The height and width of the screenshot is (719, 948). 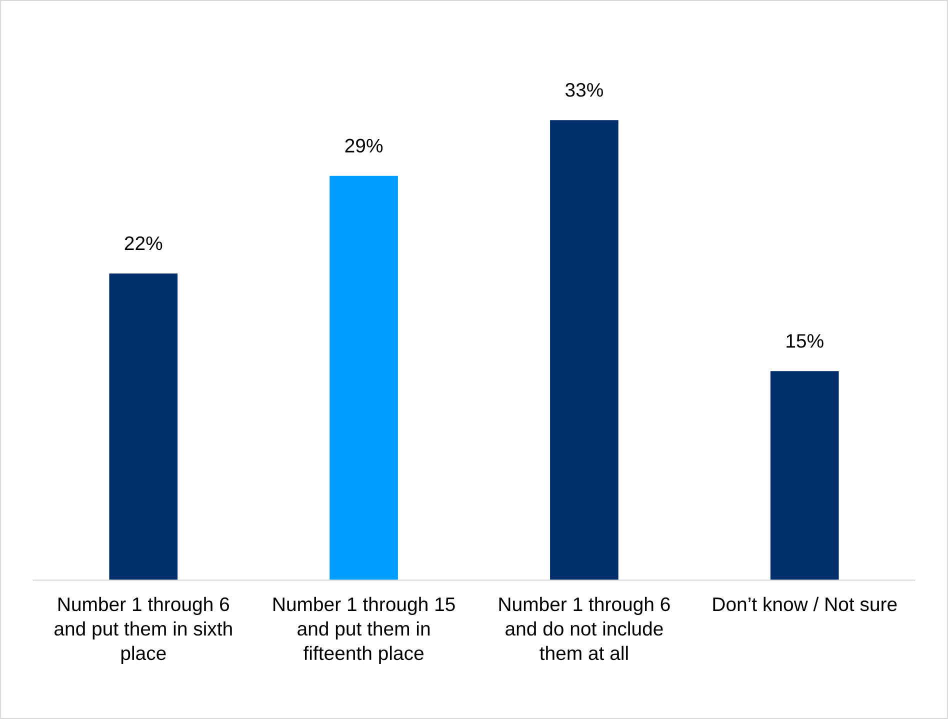 What do you see at coordinates (805, 341) in the screenshot?
I see `data-label: 15%` at bounding box center [805, 341].